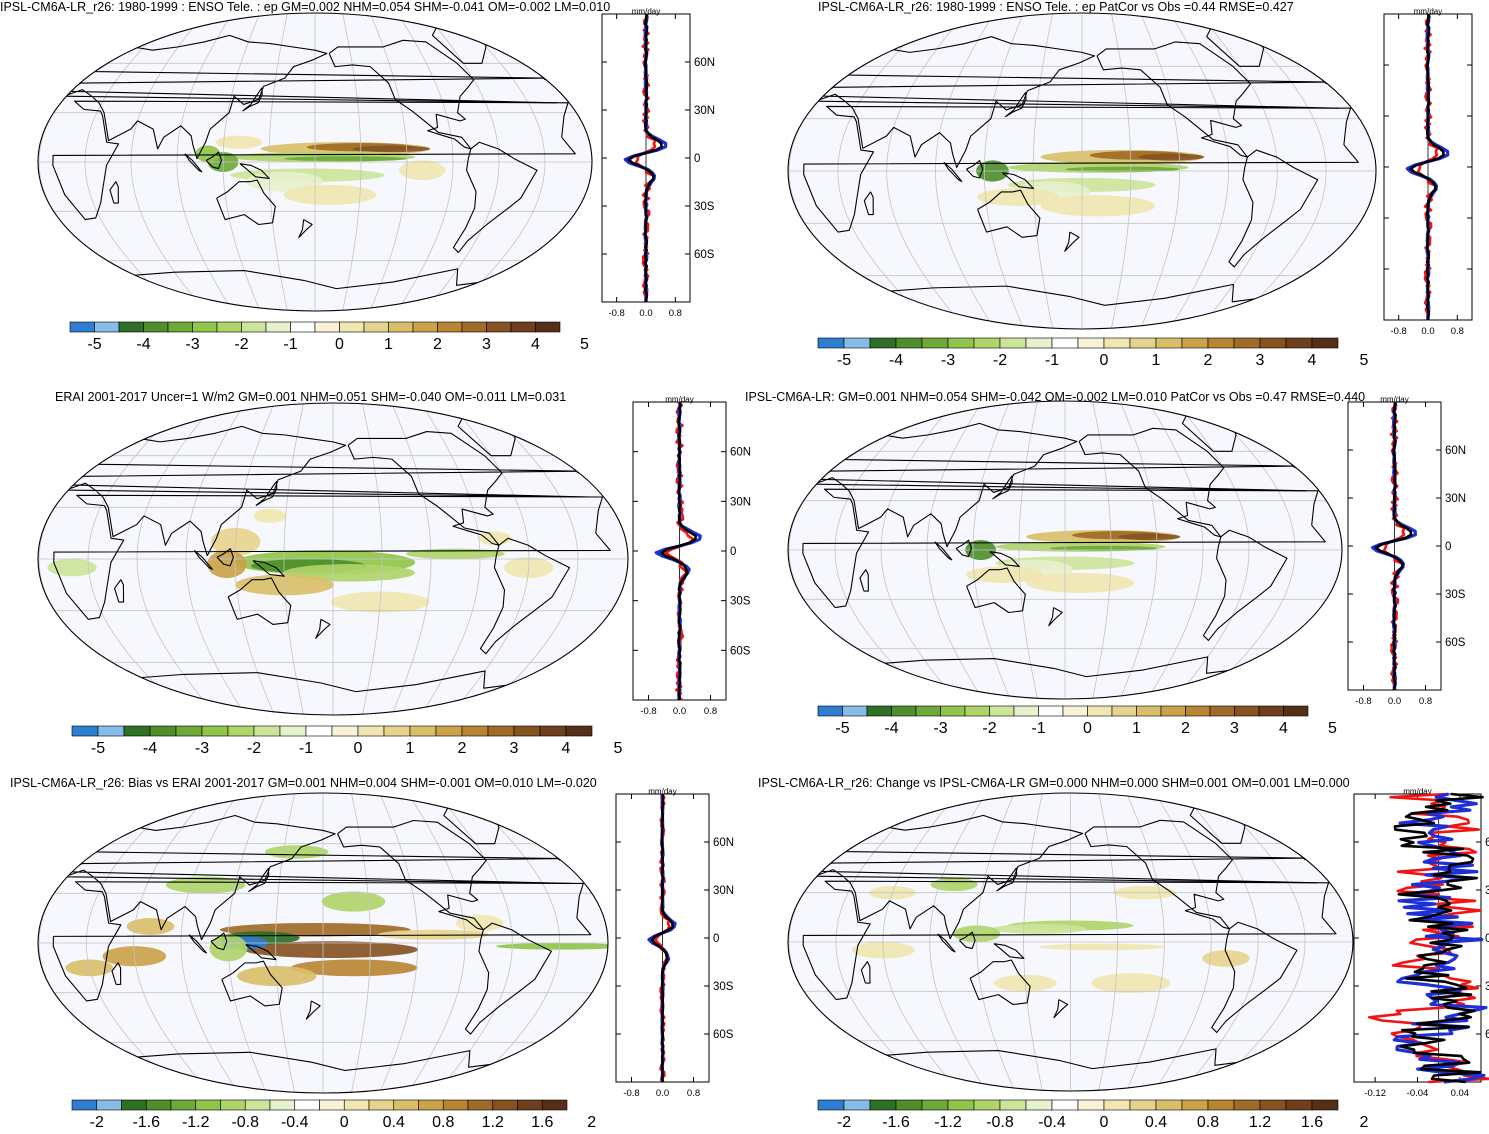 The width and height of the screenshot is (1489, 1134). What do you see at coordinates (192, 344) in the screenshot?
I see `colorbar-label: -3` at bounding box center [192, 344].